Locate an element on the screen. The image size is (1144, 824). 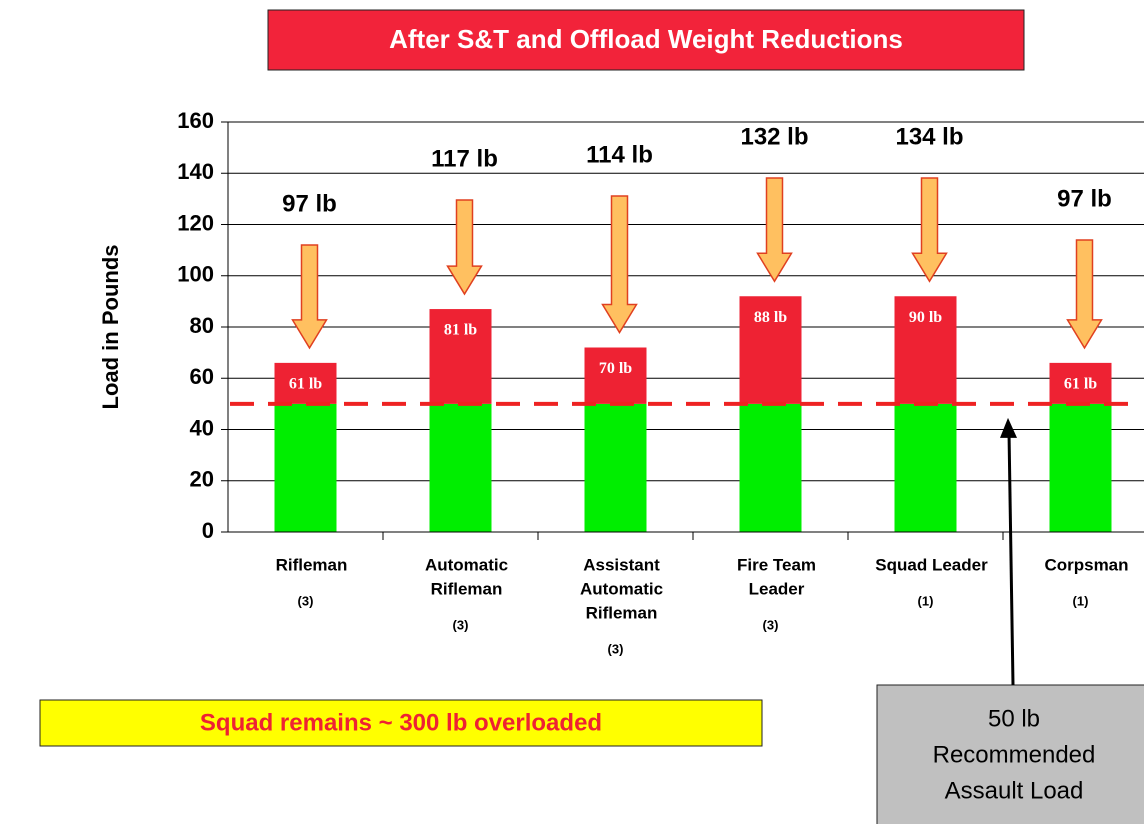
bar-label: 70 lb is located at coordinates (615, 368).